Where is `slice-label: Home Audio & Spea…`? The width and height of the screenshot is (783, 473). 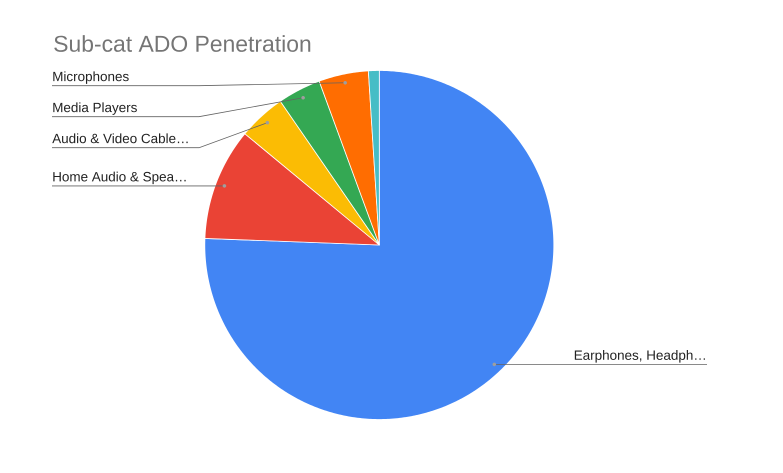 slice-label: Home Audio & Spea… is located at coordinates (119, 178).